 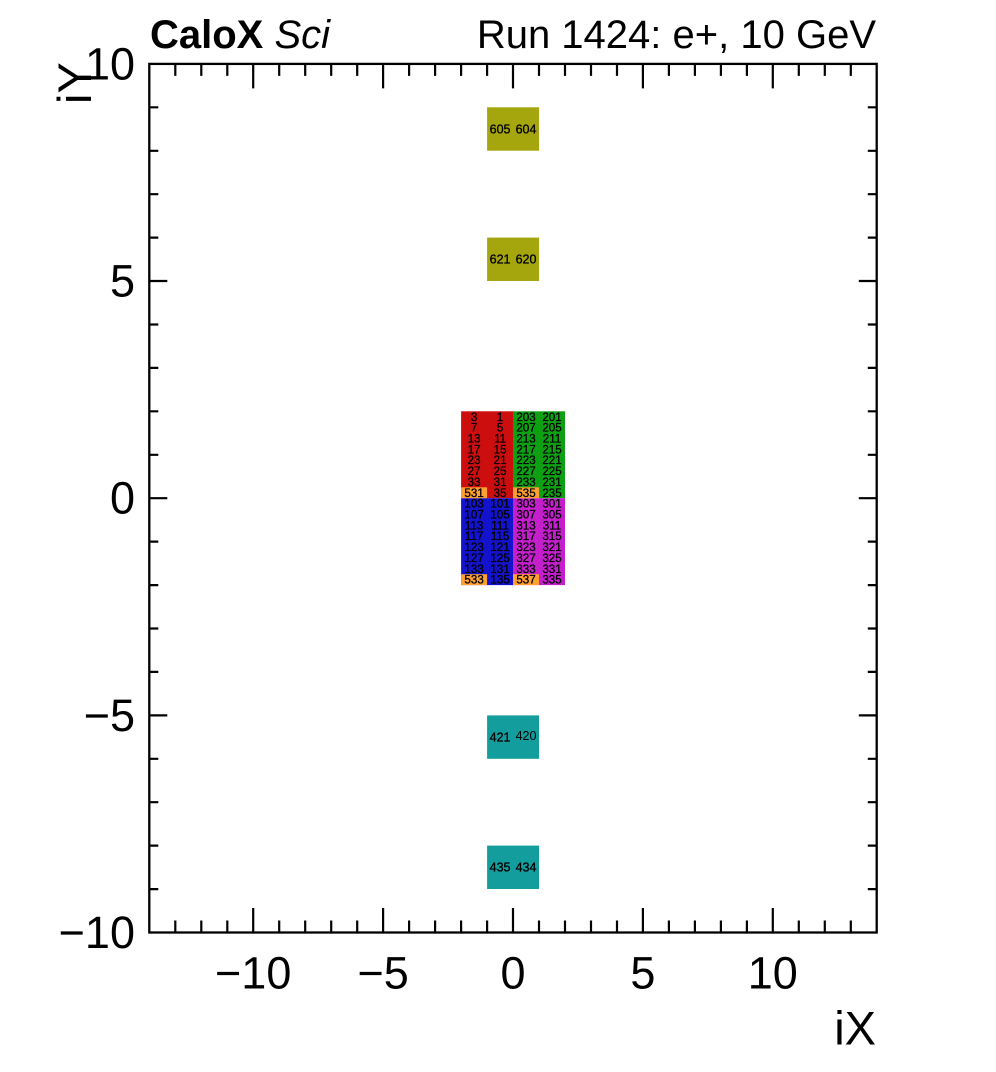 What do you see at coordinates (525, 449) in the screenshot?
I see `svg-text: 217` at bounding box center [525, 449].